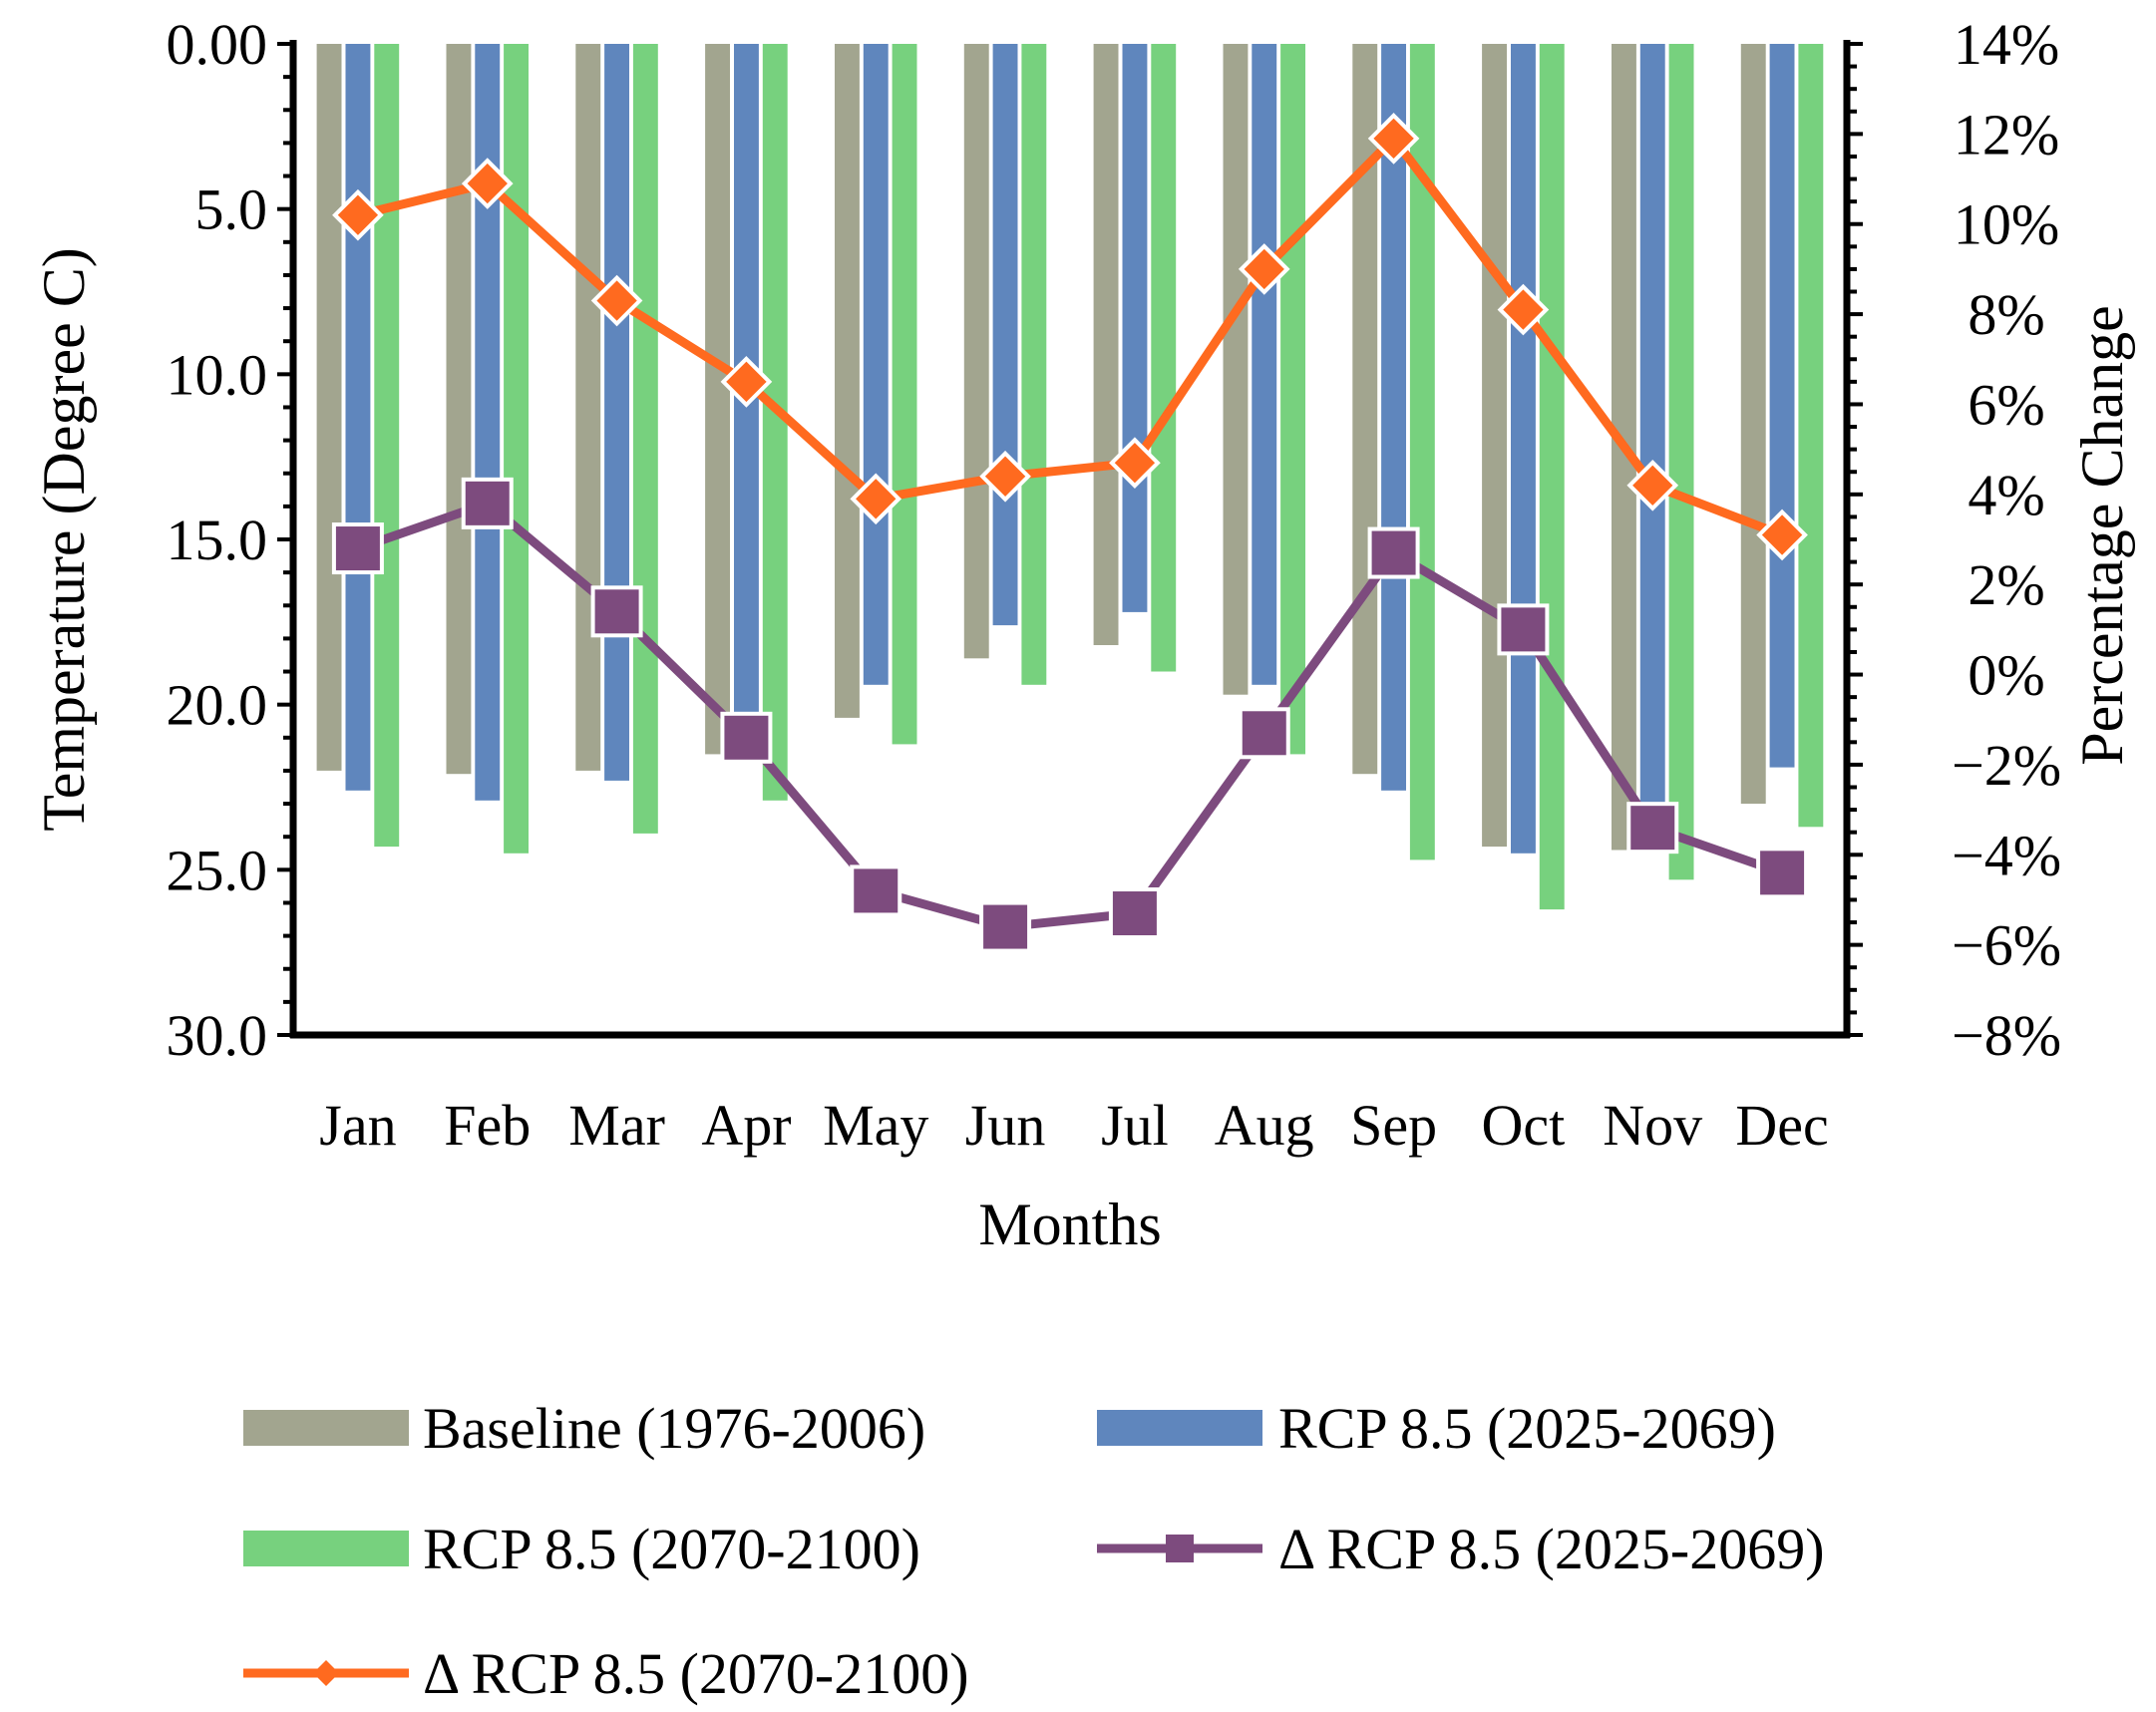  What do you see at coordinates (775, 422) in the screenshot?
I see `bar-rcp-8-5-2070-2100-apr` at bounding box center [775, 422].